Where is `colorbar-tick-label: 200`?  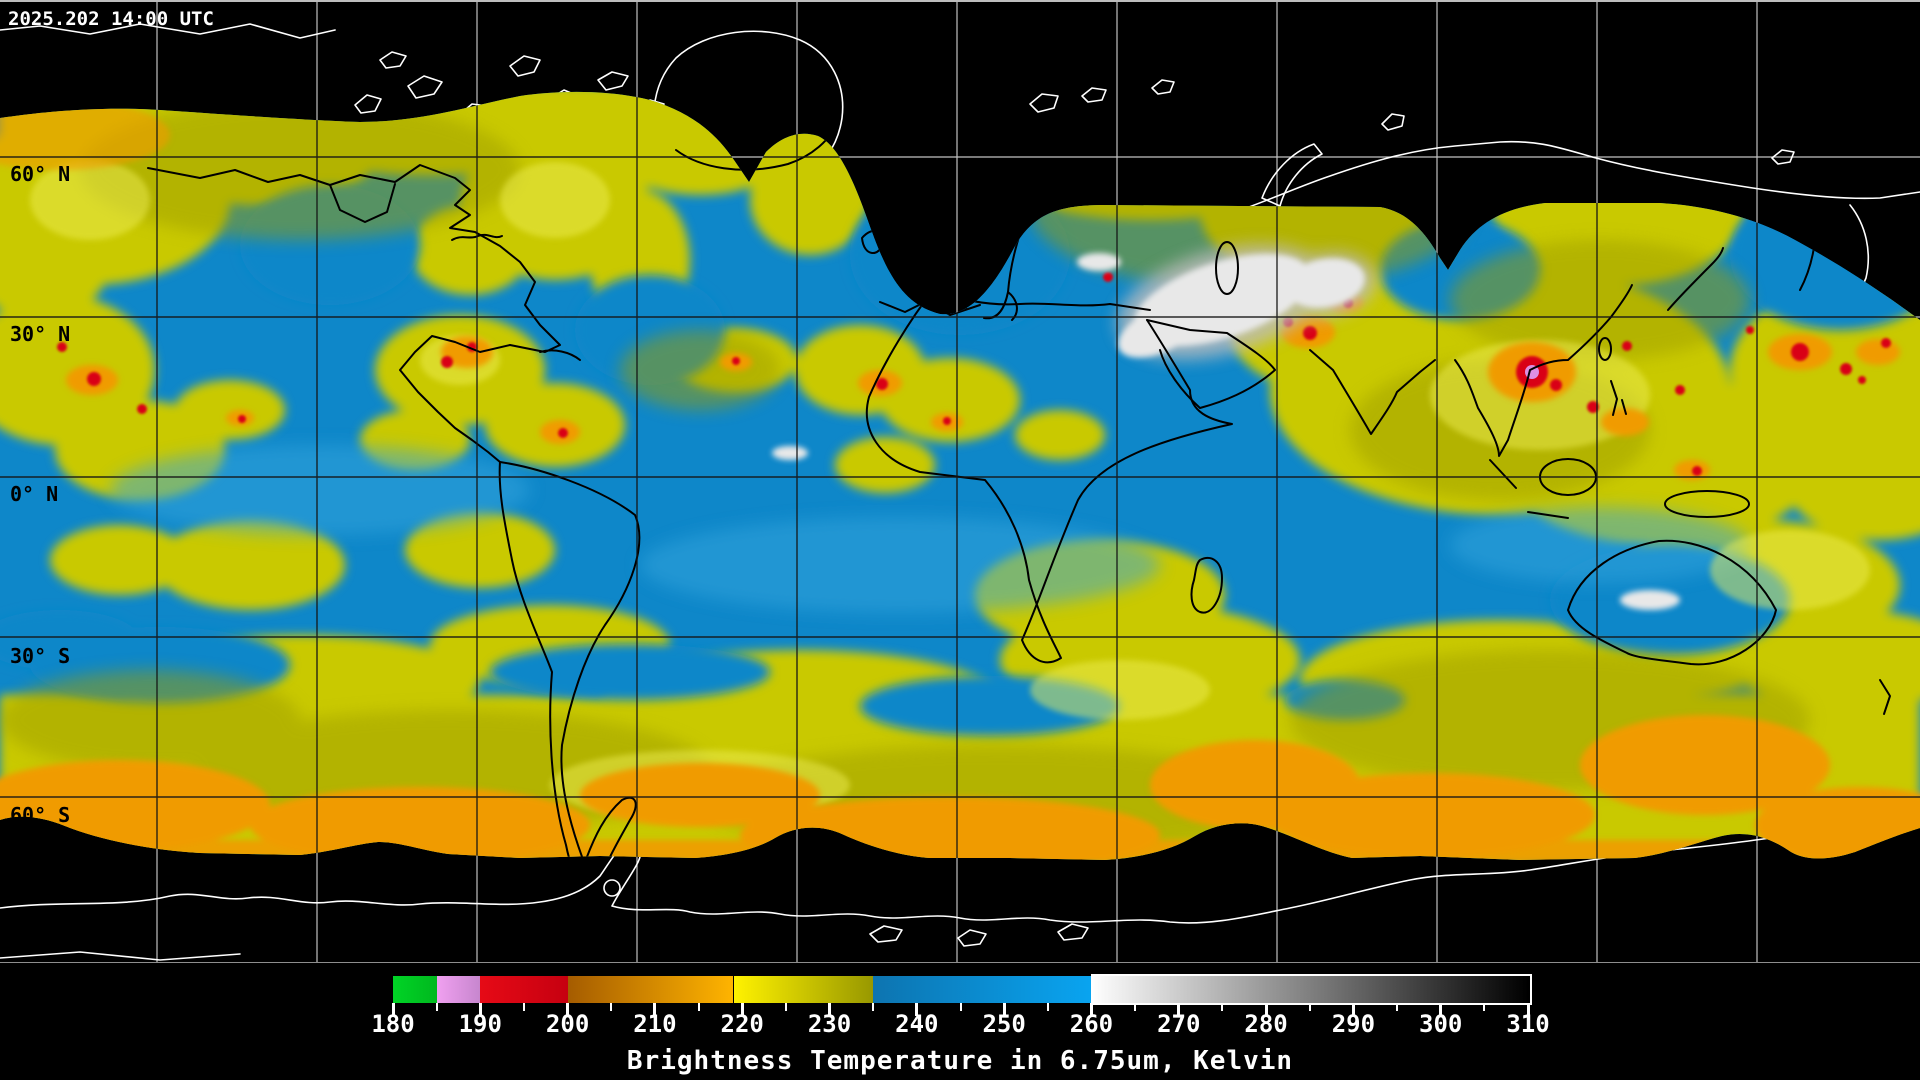 colorbar-tick-label: 200 is located at coordinates (567, 1024).